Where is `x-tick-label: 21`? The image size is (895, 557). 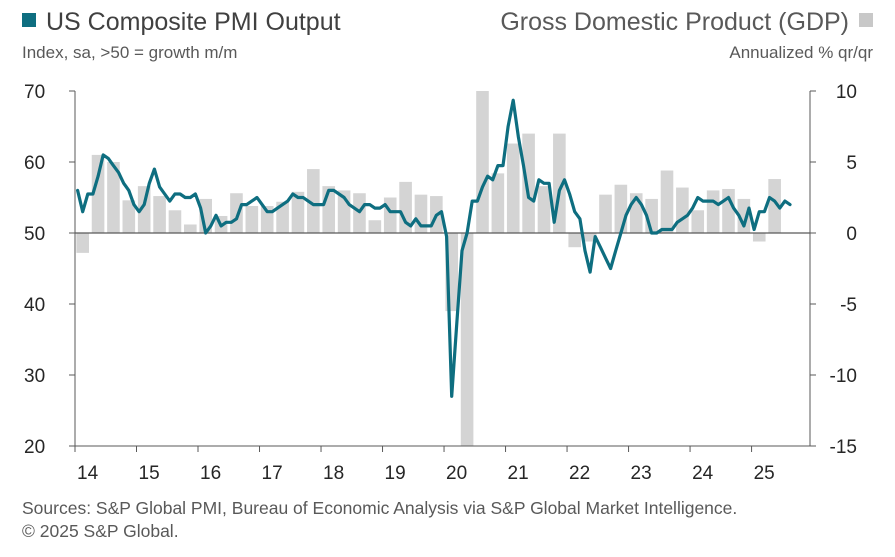 x-tick-label: 21 is located at coordinates (518, 473).